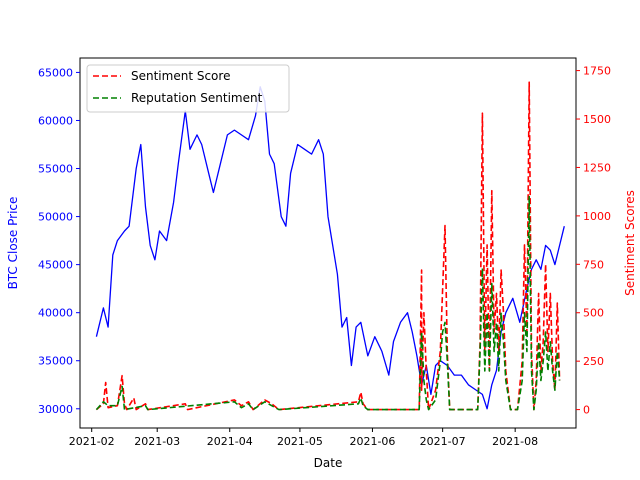  I want to click on y-left-tick-label: 60000, so click(55, 120).